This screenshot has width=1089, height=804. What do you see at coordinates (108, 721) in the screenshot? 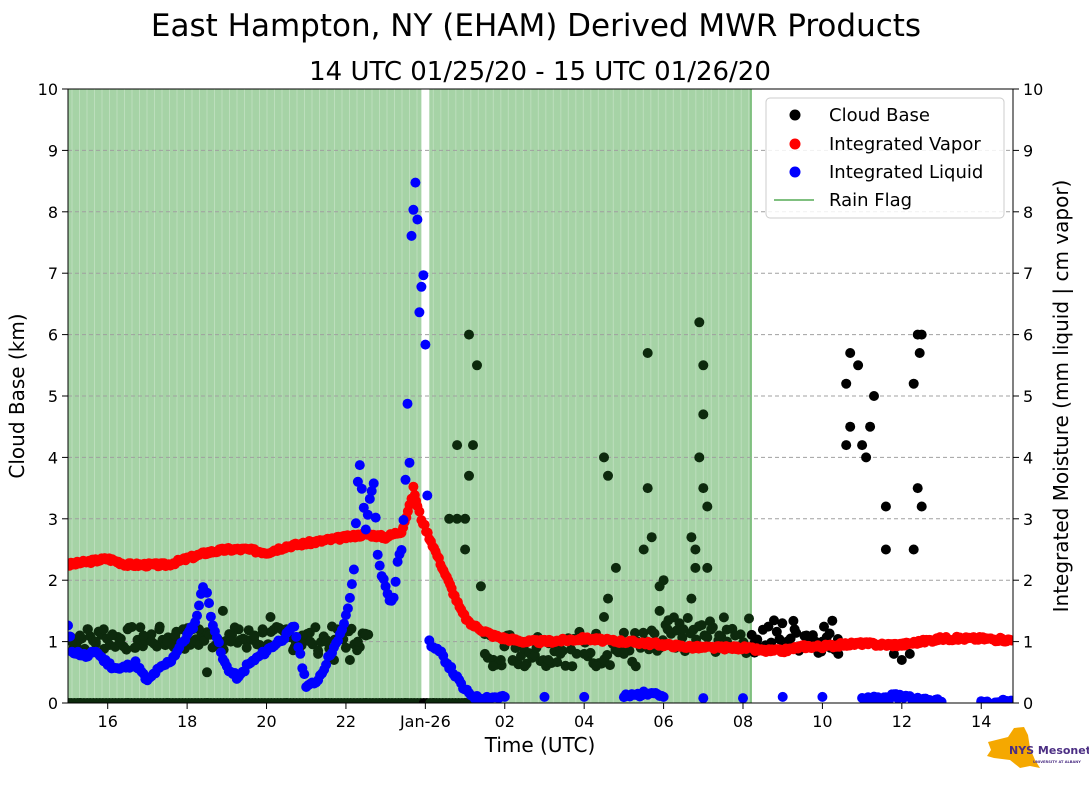
I see `x-tick-label: 16` at bounding box center [108, 721].